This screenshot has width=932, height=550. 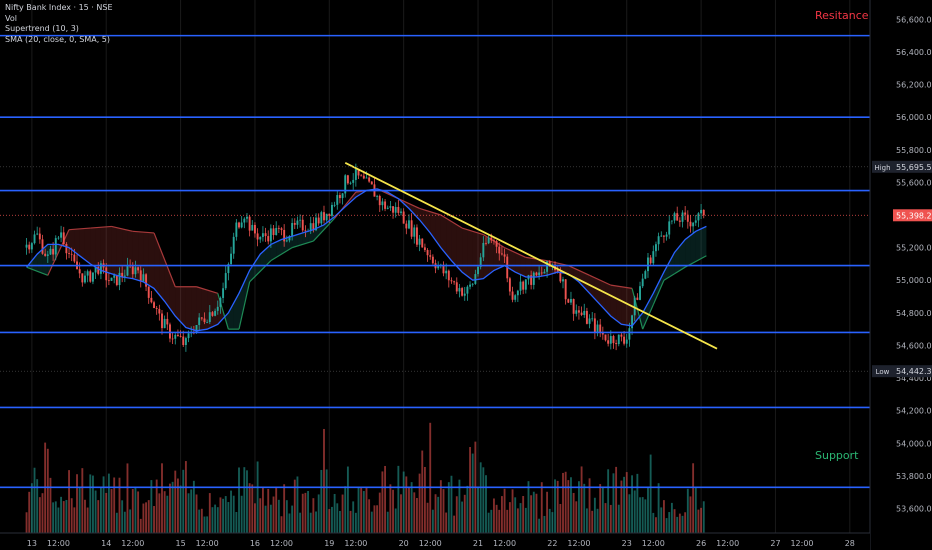 I want to click on time-tick-label: 23, so click(x=627, y=543).